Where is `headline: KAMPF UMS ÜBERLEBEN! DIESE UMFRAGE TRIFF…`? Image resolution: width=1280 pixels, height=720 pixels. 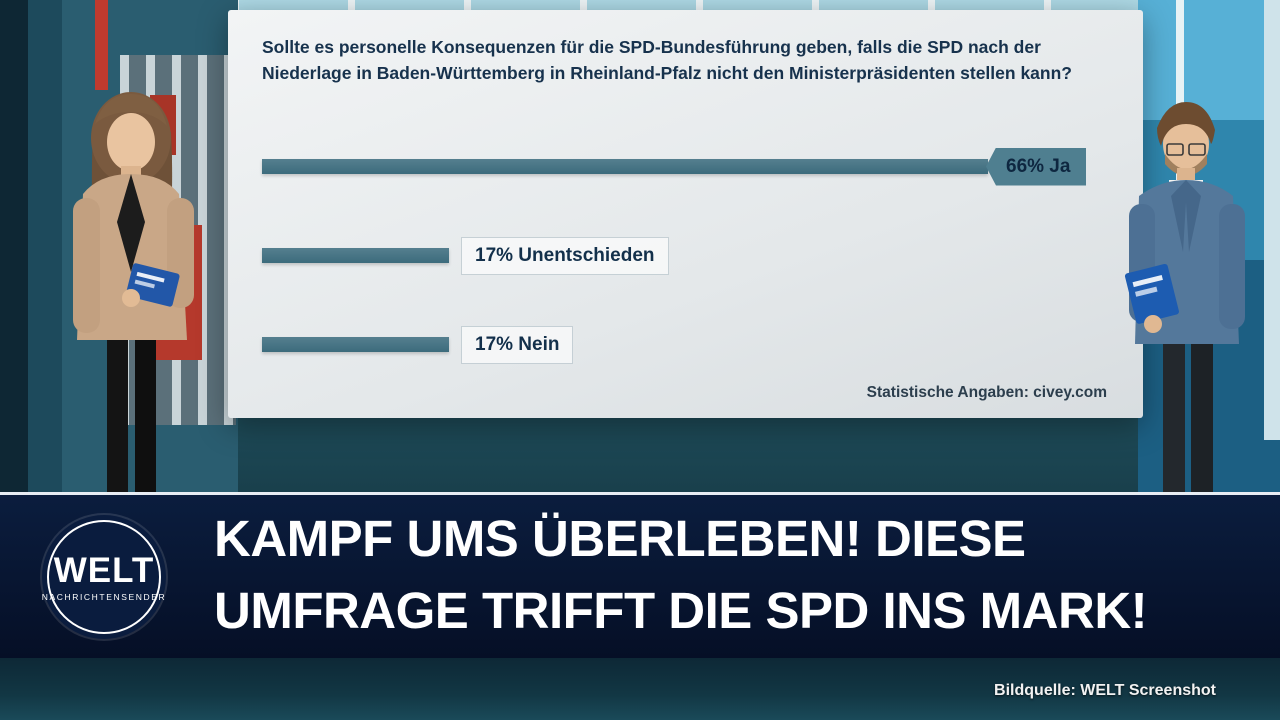 headline: KAMPF UMS ÜBERLEBEN! DIESE UMFRAGE TRIFF… is located at coordinates (681, 575).